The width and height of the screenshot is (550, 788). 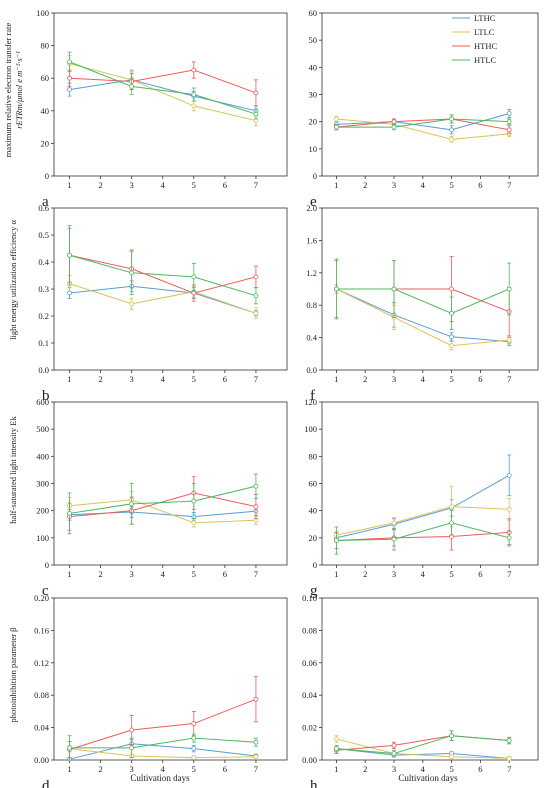 I want to click on y-tick-label: 600, so click(x=42, y=402).